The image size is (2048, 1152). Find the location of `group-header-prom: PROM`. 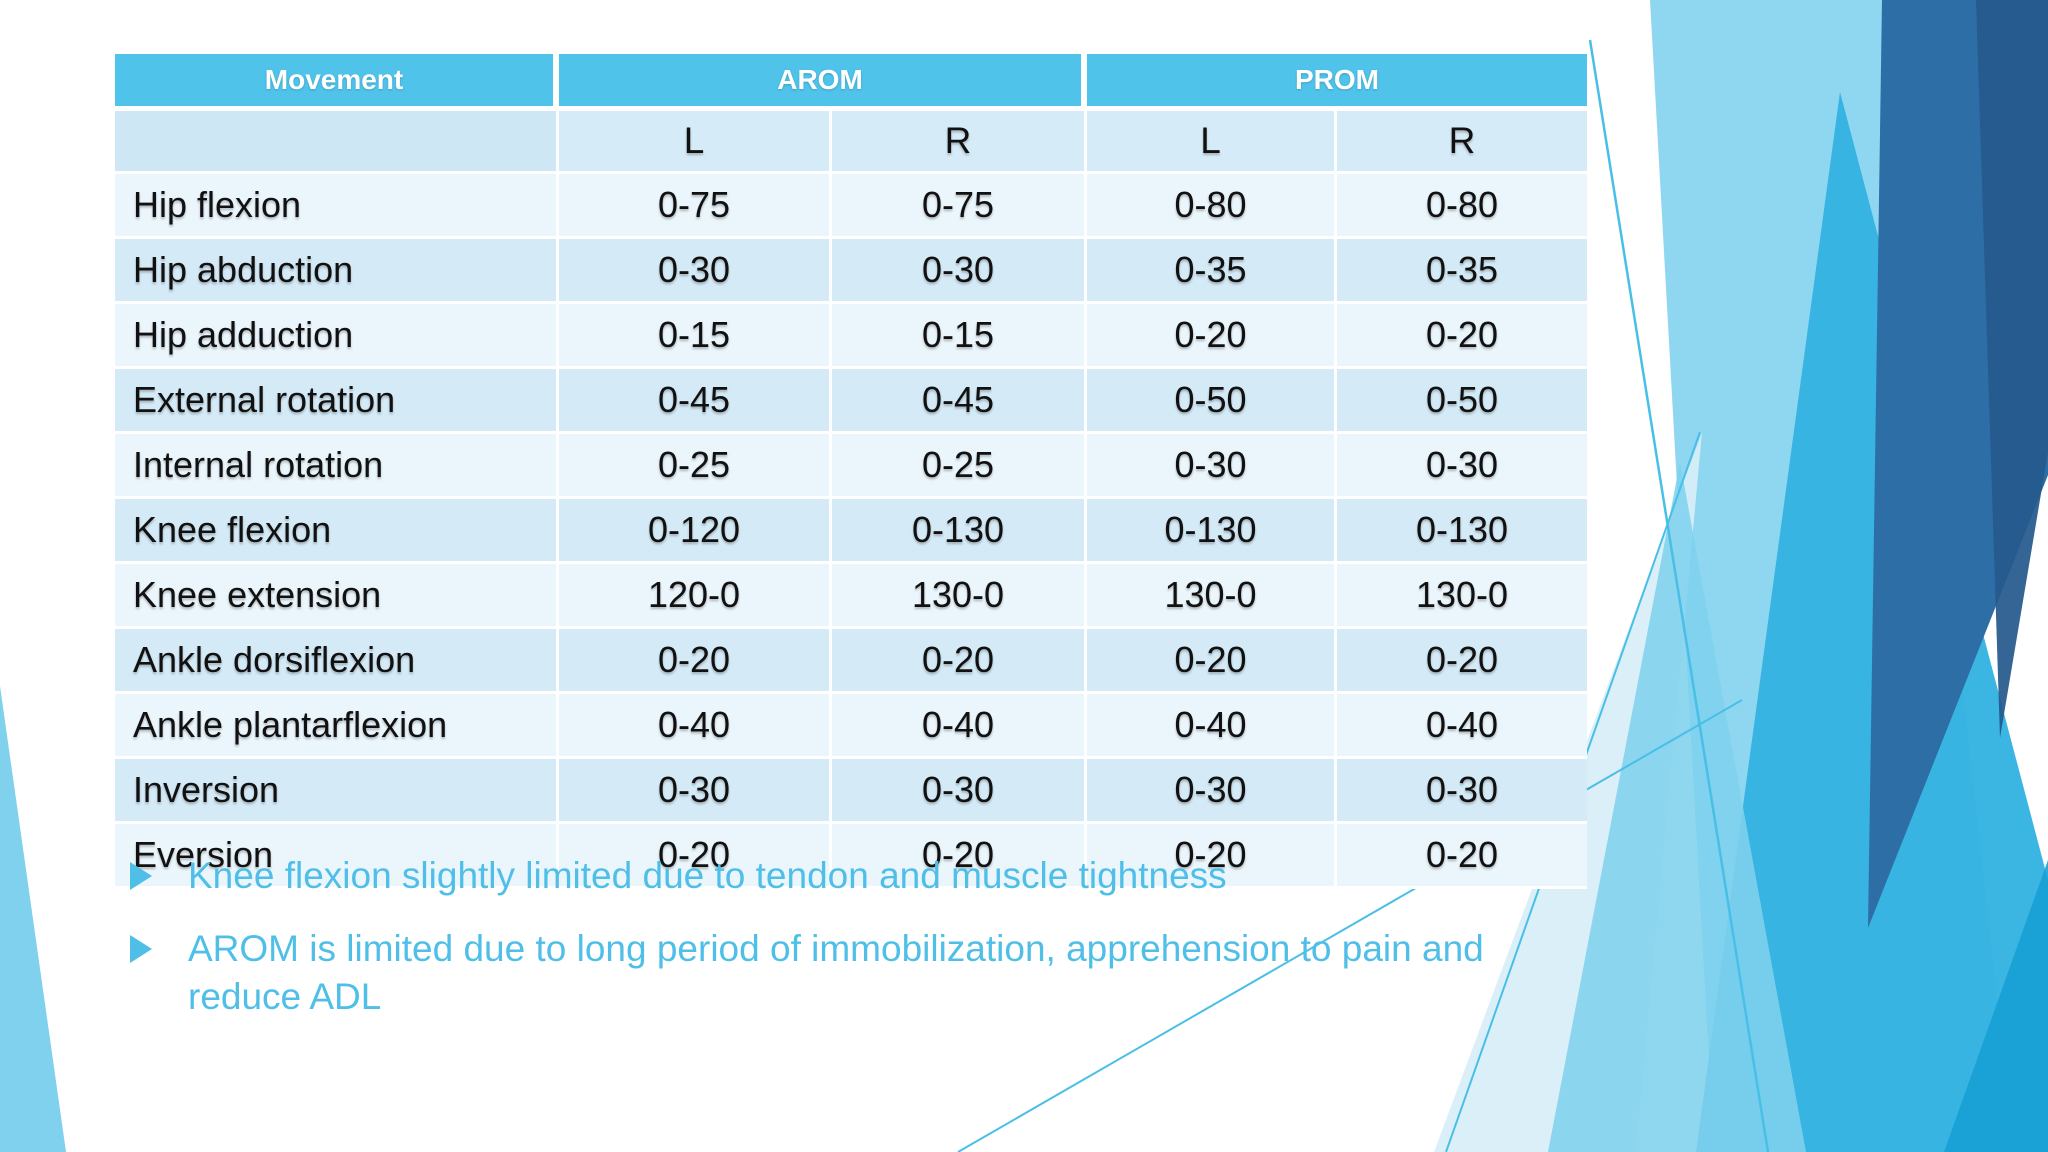

group-header-prom: PROM is located at coordinates (1337, 80).